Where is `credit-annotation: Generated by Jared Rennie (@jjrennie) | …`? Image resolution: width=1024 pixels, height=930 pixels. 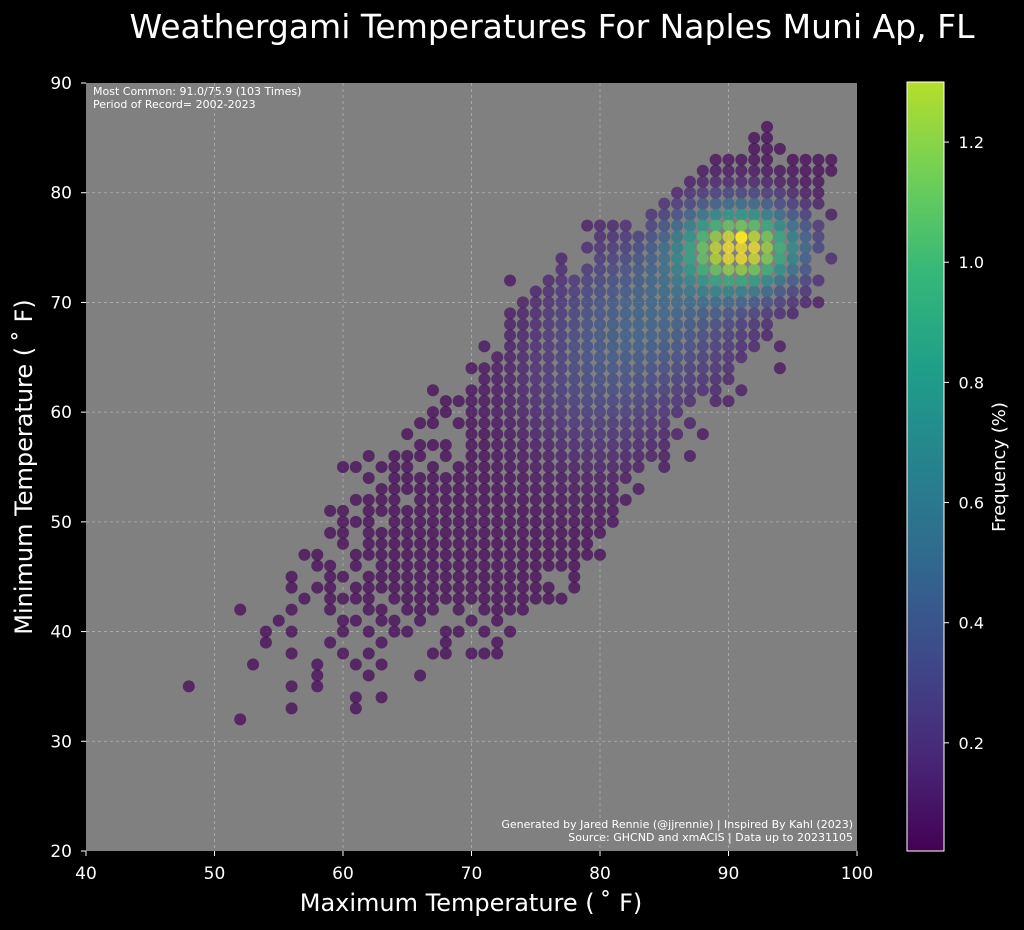
credit-annotation: Generated by Jared Rennie (@jjrennie) | … is located at coordinates (677, 824).